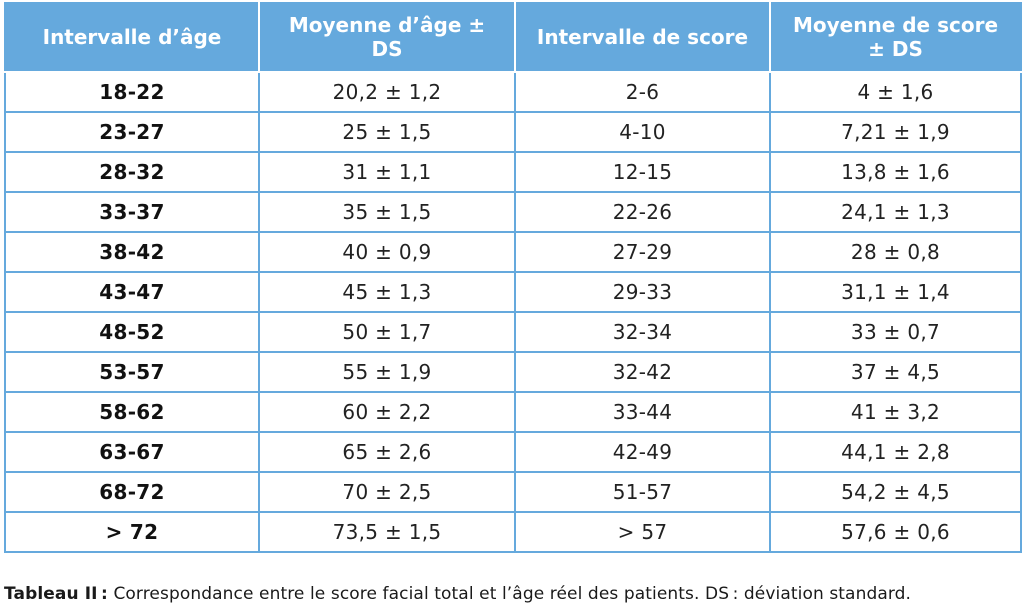 The height and width of the screenshot is (607, 1024). I want to click on cell-age-range: 68-72, so click(132, 492).